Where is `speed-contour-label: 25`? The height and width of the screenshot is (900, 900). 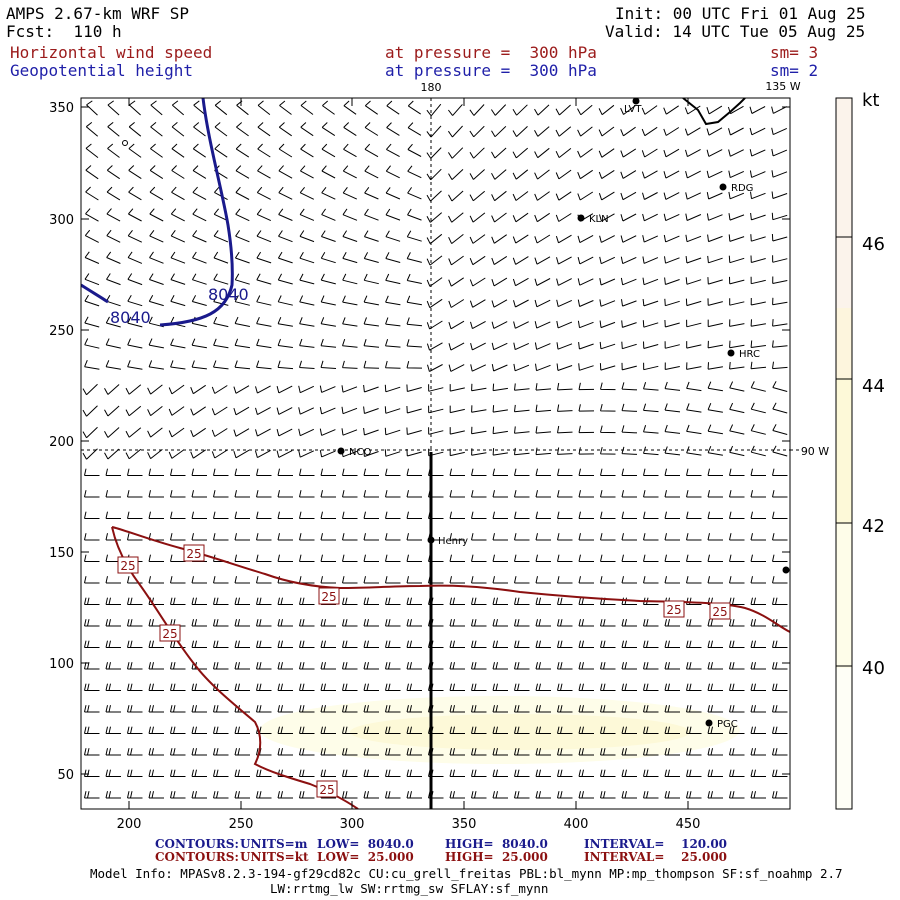 speed-contour-label: 25 is located at coordinates (327, 789).